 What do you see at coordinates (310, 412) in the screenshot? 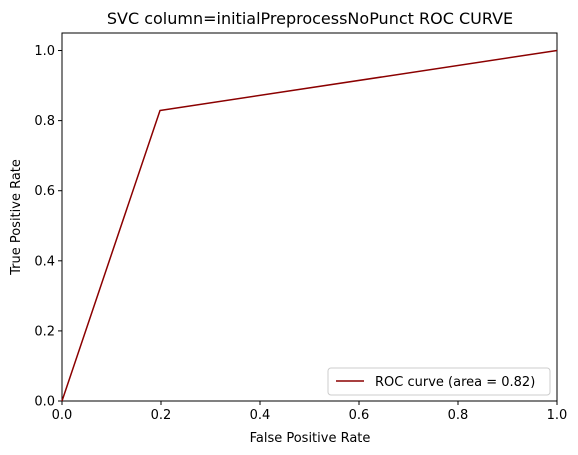
I see `x-axis-ticks: 0.0 0.2 0.4 0.6 0.8 1.0` at bounding box center [310, 412].